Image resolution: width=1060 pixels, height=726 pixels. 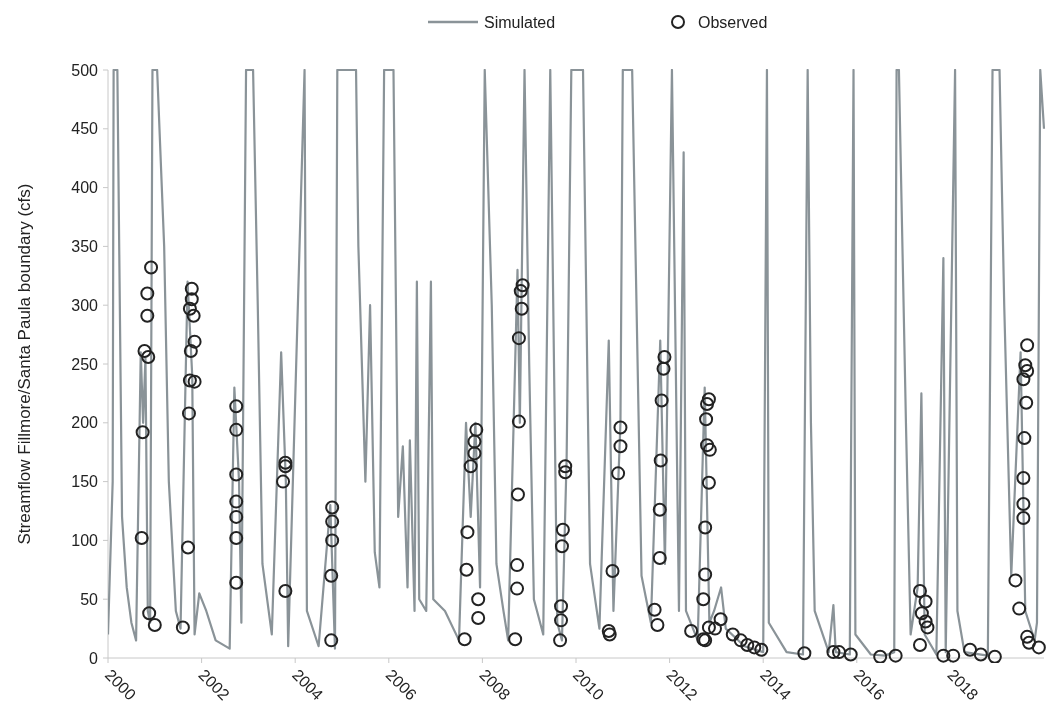 I want to click on y-tick-label: 100, so click(x=85, y=540).